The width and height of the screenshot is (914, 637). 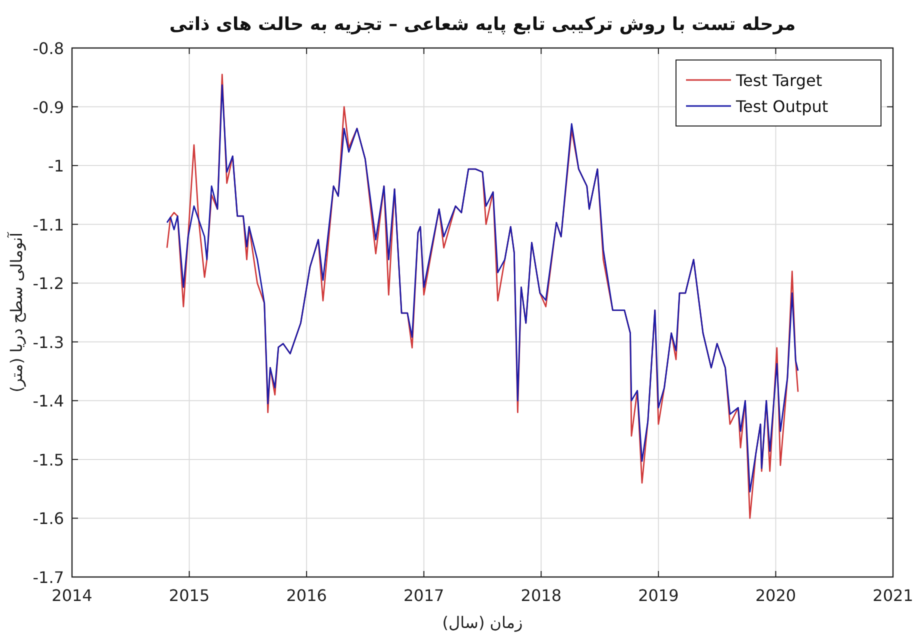 What do you see at coordinates (541, 595) in the screenshot?
I see `x-tick-label: 2018` at bounding box center [541, 595].